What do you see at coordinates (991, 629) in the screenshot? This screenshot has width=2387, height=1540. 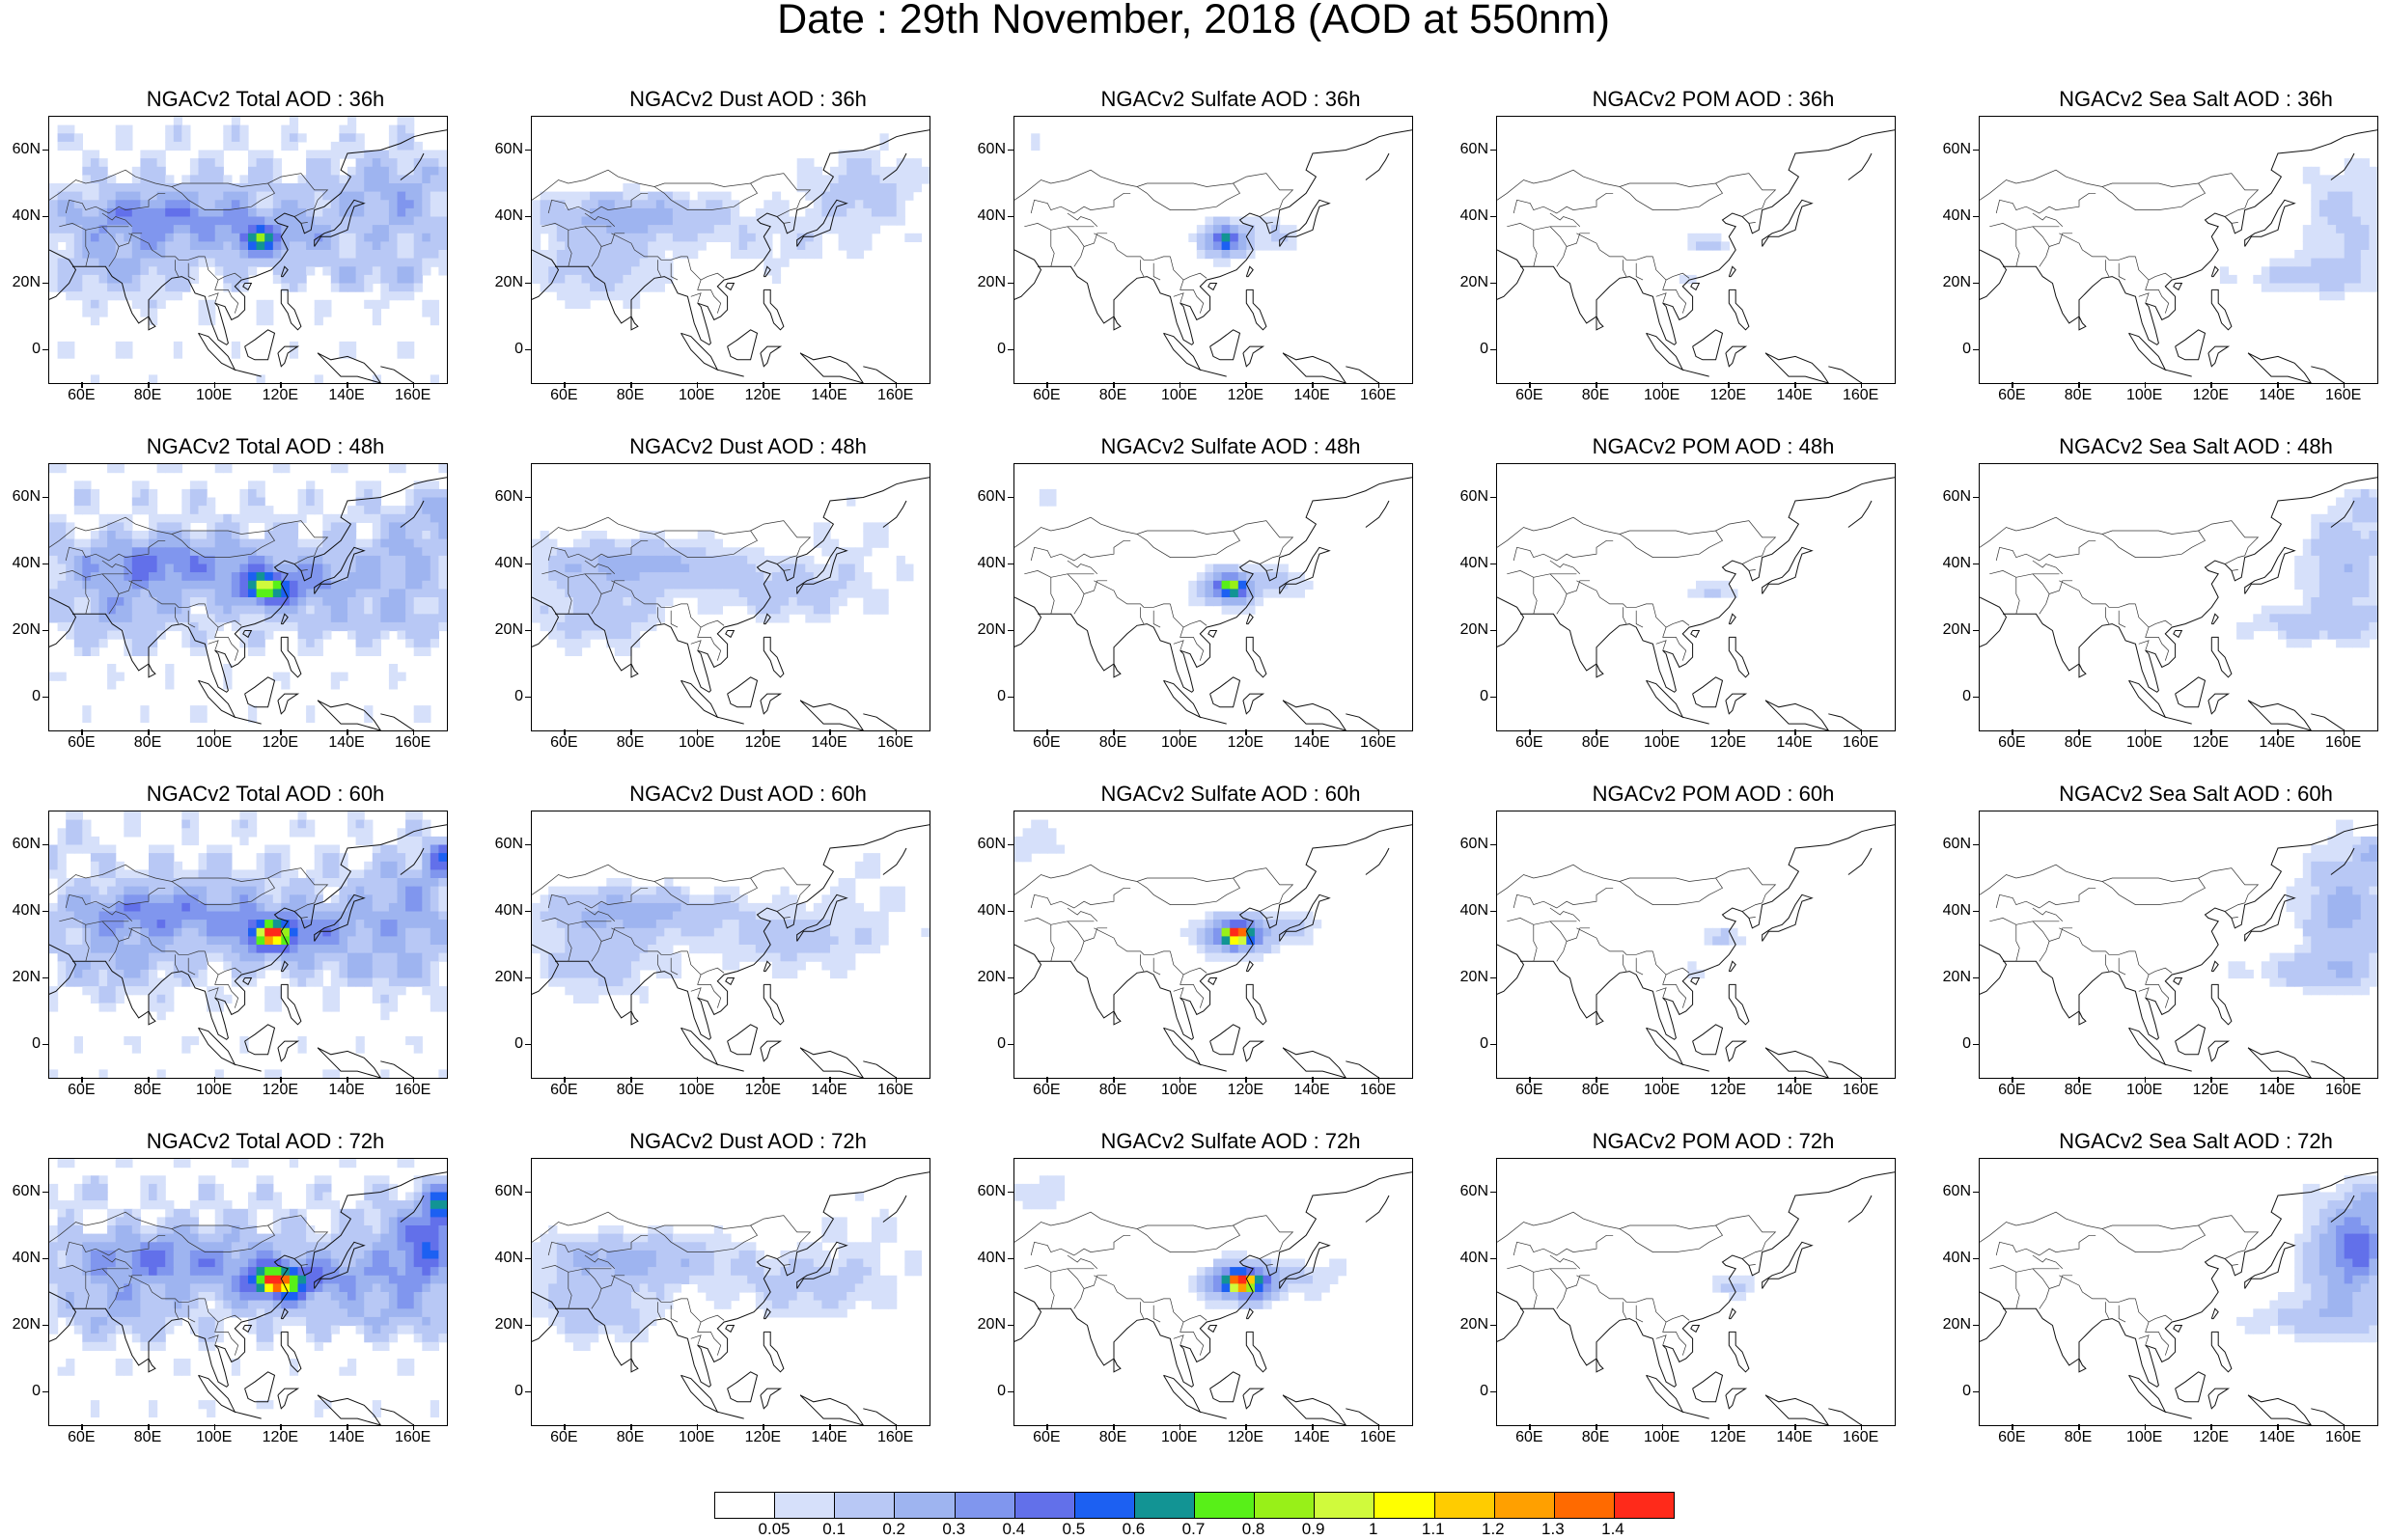 I see `y-tick-label: 20N` at bounding box center [991, 629].